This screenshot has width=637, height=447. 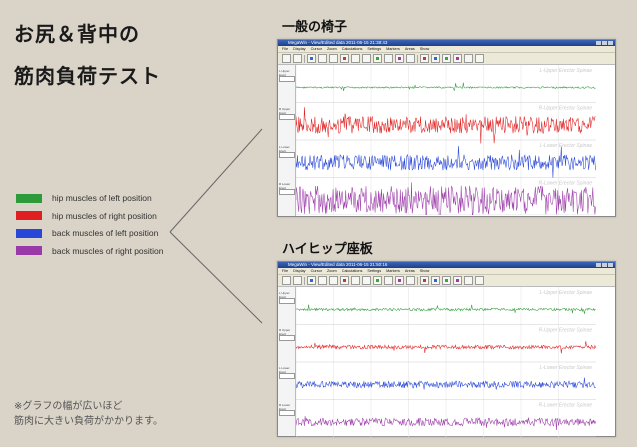 What do you see at coordinates (565, 293) in the screenshot?
I see `channel-name: L-Upper Erector Spinae` at bounding box center [565, 293].